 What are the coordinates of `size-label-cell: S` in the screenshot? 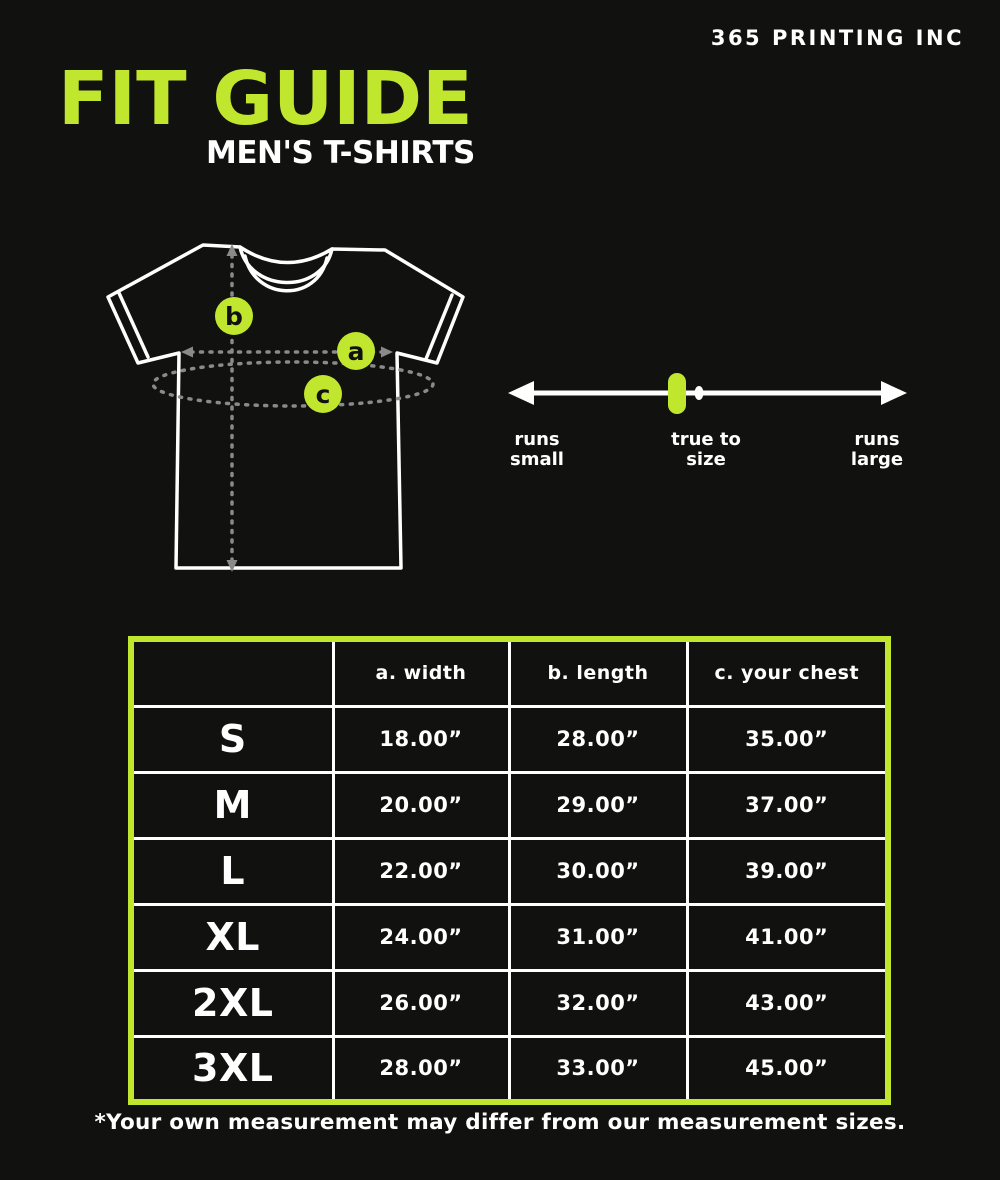 It's located at (232, 739).